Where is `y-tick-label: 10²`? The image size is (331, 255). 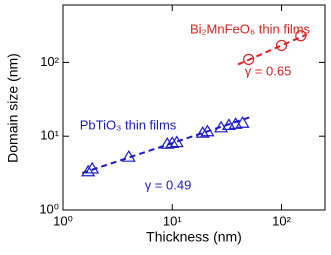 y-tick-label: 10² is located at coordinates (49, 61).